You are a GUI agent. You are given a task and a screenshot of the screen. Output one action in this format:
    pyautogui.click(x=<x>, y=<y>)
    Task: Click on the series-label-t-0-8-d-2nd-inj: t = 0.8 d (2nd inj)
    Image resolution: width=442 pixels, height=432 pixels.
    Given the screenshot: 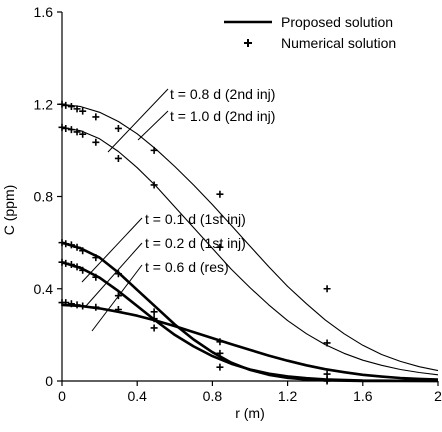 What is the action you would take?
    pyautogui.click(x=222, y=94)
    